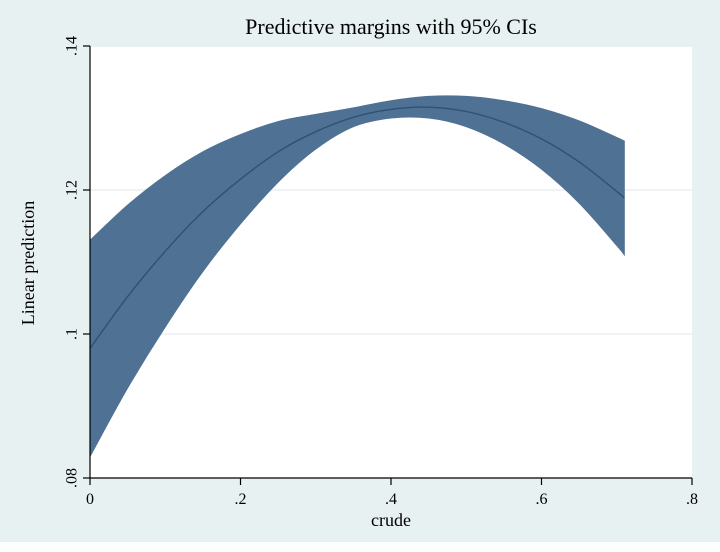  What do you see at coordinates (542, 499) in the screenshot?
I see `x-tick-label: .6` at bounding box center [542, 499].